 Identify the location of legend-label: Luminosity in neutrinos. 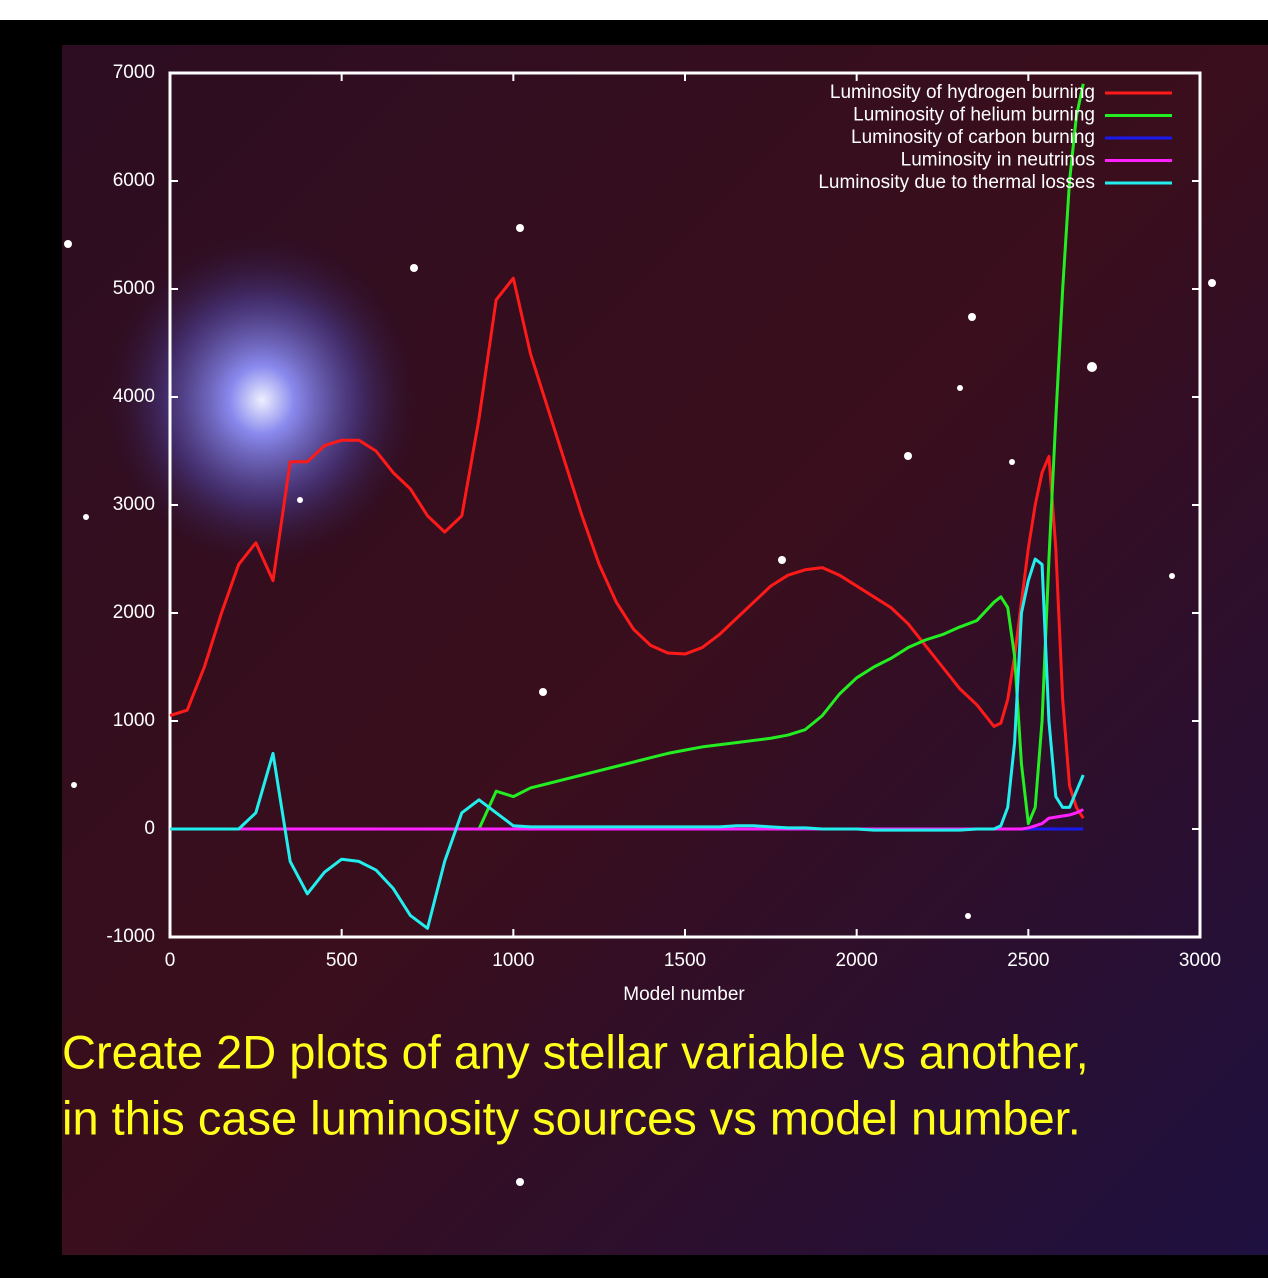
(998, 160).